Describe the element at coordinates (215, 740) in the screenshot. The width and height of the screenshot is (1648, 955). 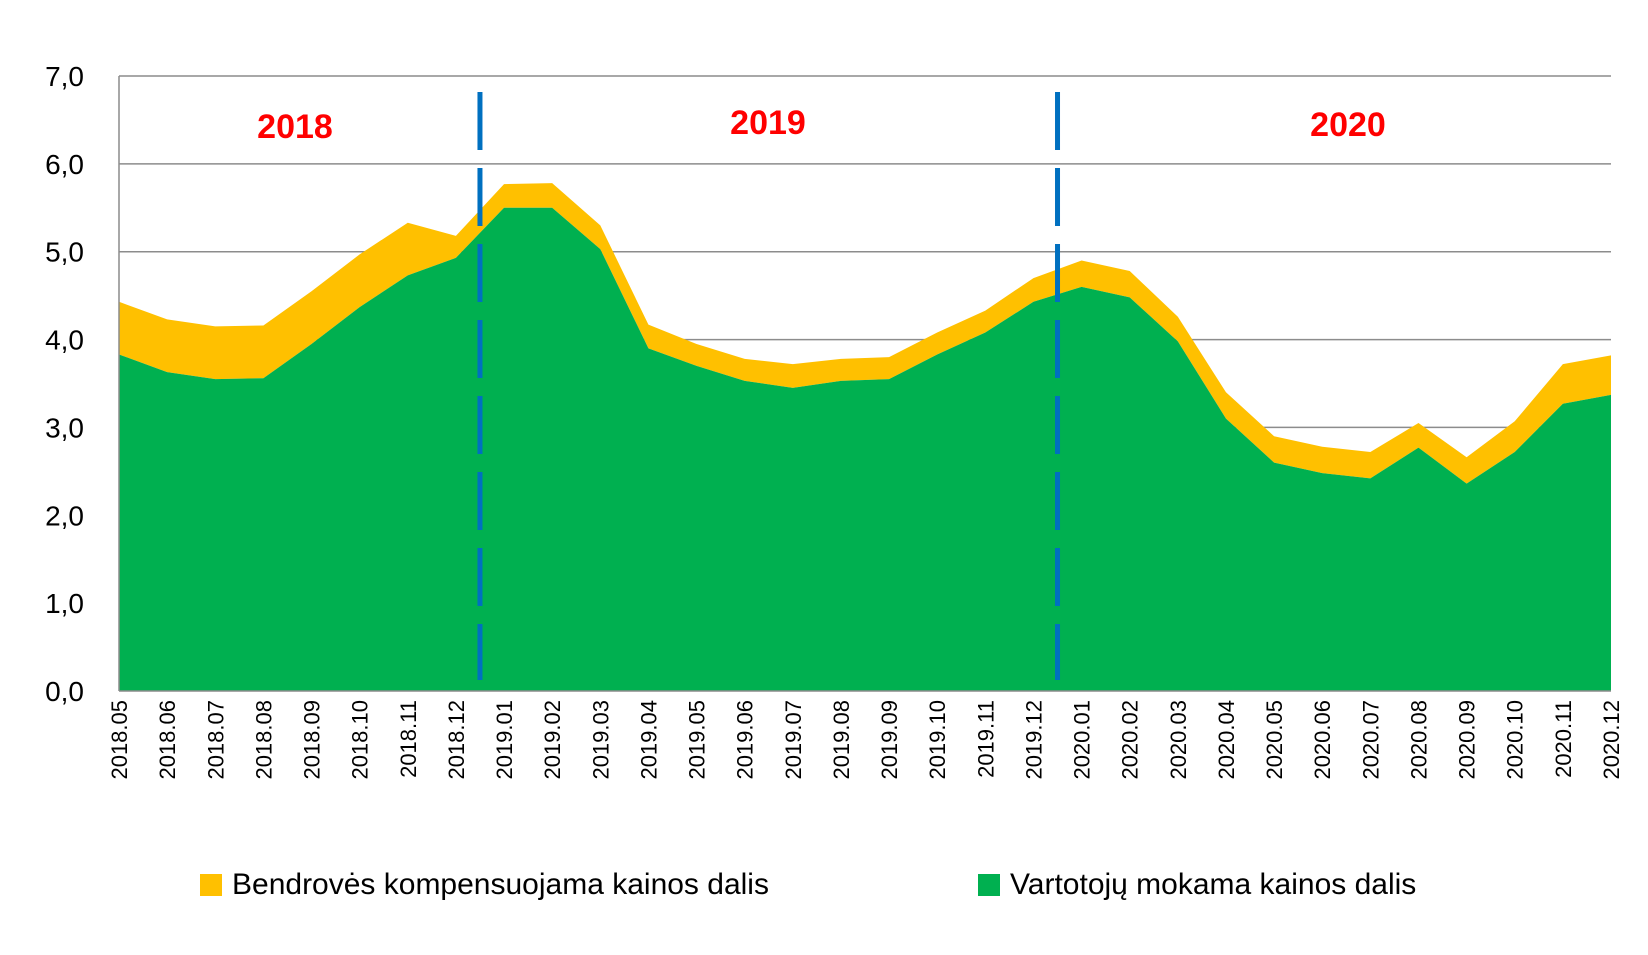
I see `x-tick-label: 2018.07` at that location.